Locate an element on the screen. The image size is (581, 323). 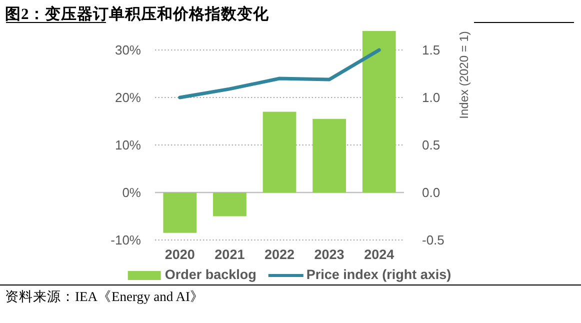
line-series is located at coordinates (279, 74).